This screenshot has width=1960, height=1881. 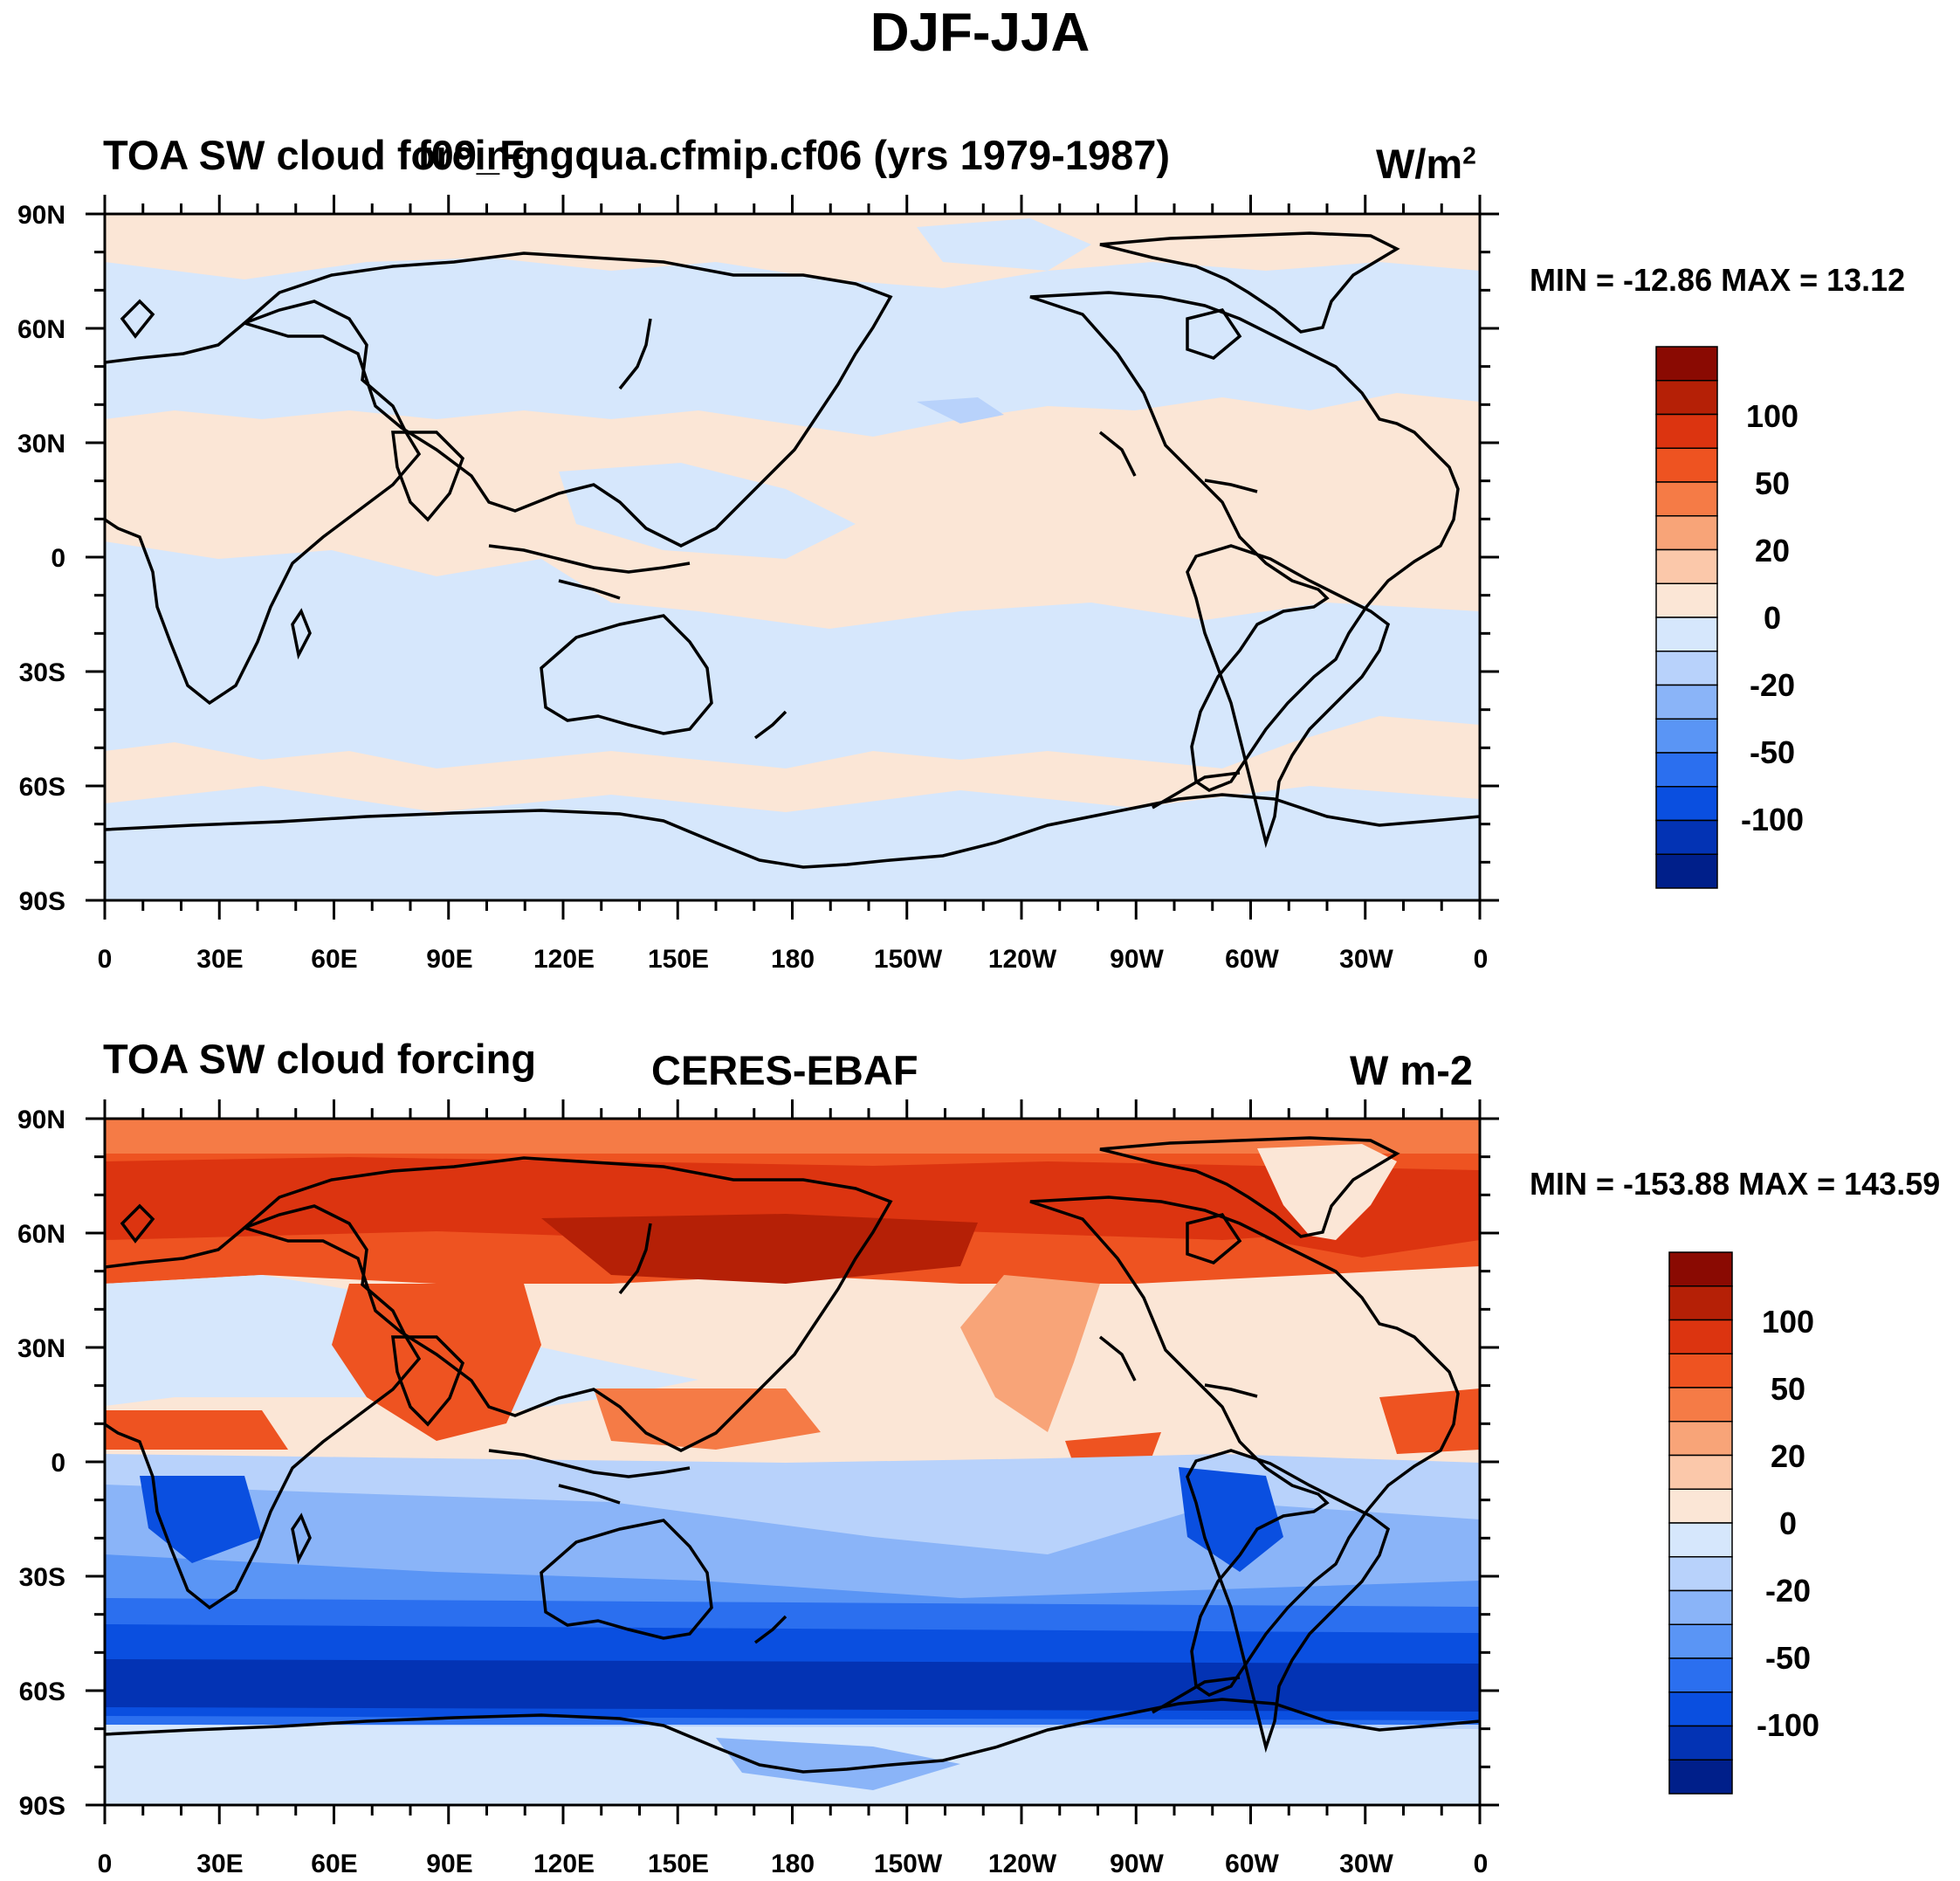 I want to click on p2-lon-0: 0, so click(x=105, y=1864).